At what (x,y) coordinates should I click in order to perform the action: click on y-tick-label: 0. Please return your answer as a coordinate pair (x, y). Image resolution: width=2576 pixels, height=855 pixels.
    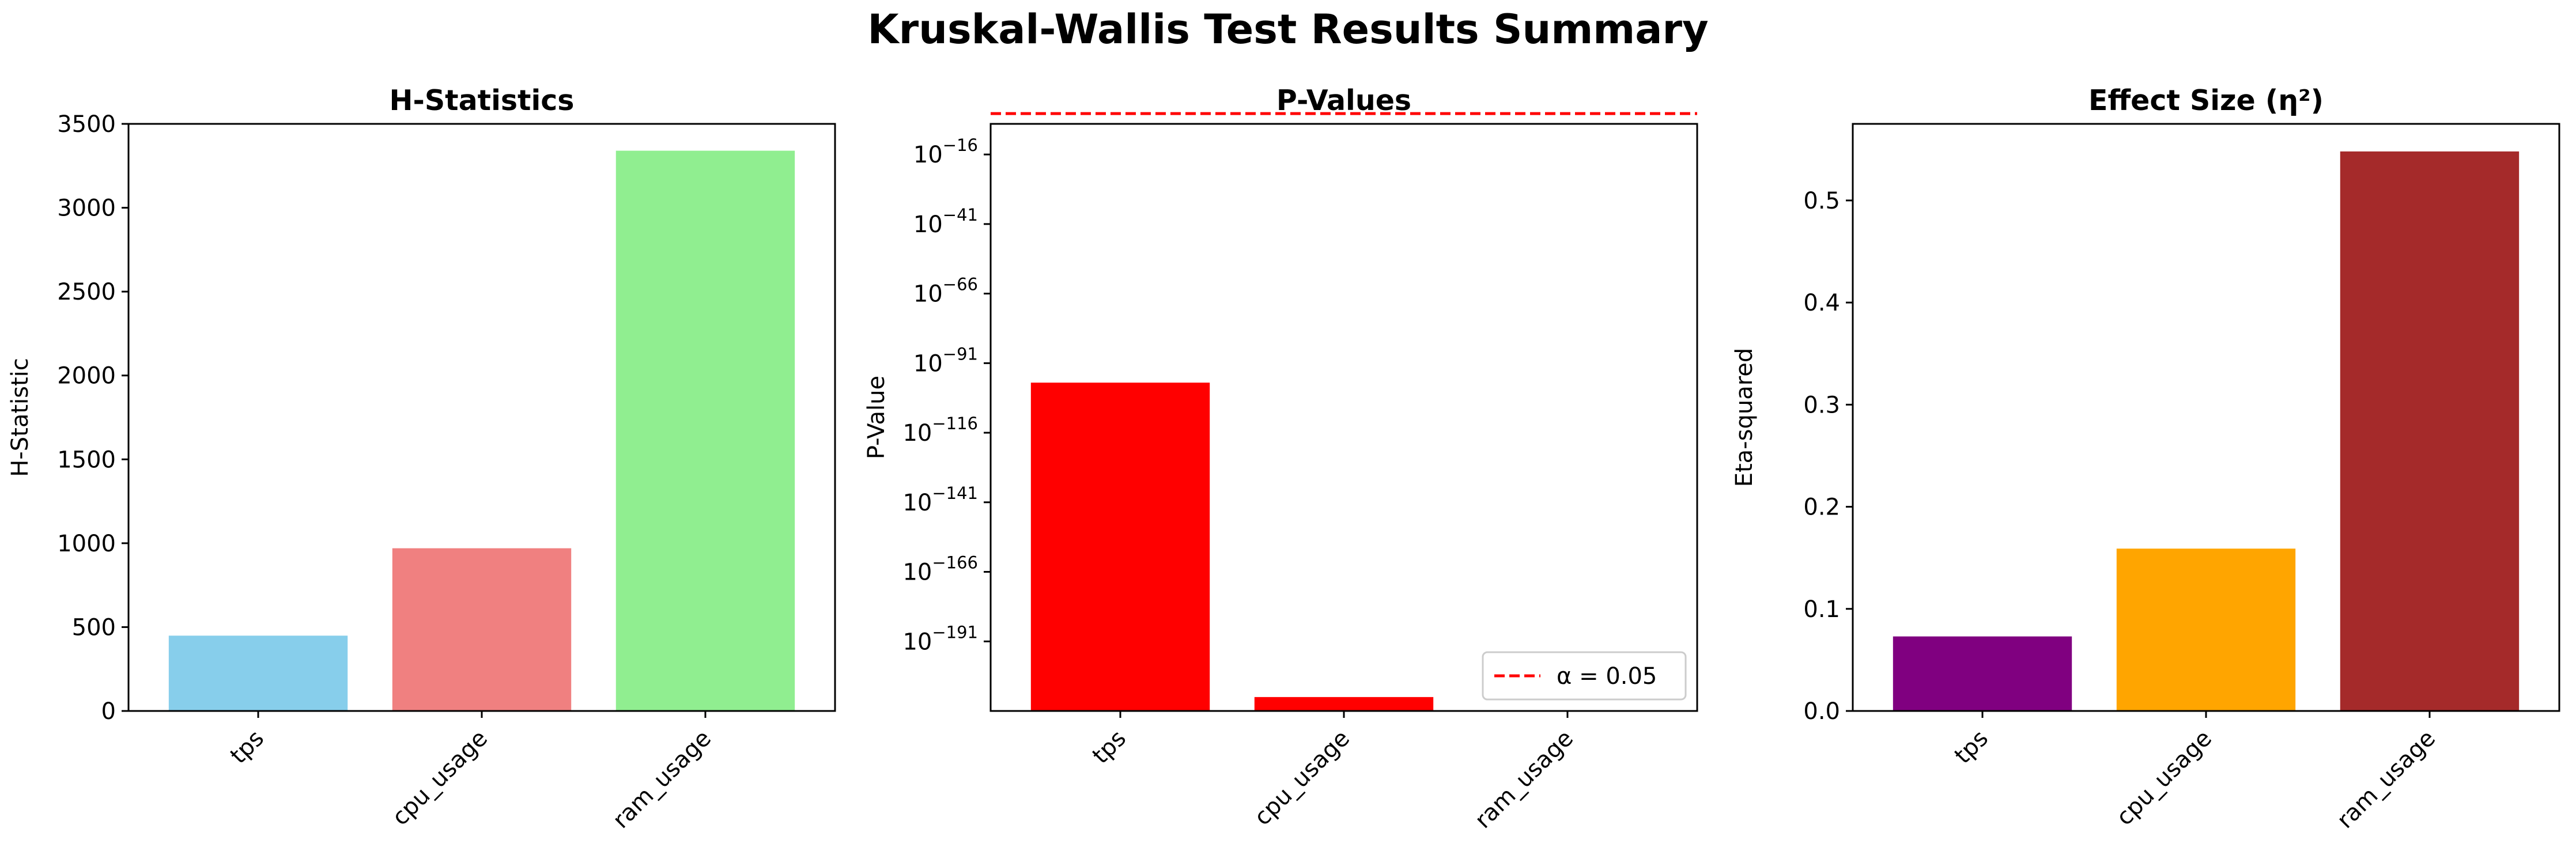
    Looking at the image, I should click on (108, 712).